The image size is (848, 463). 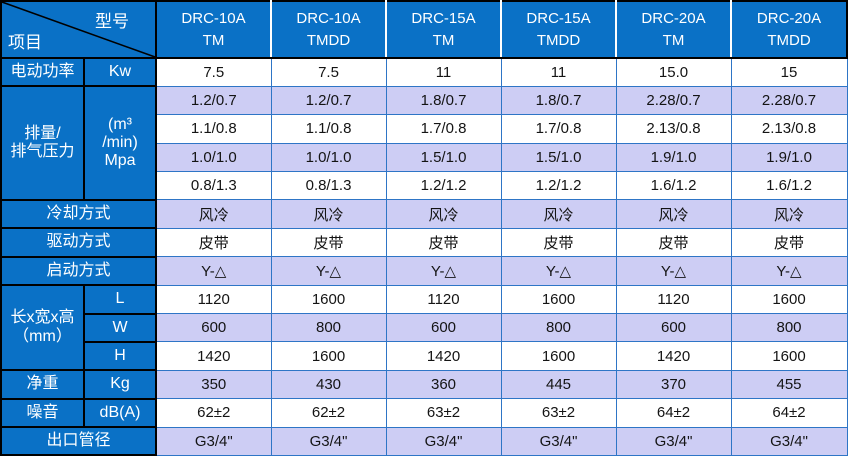 I want to click on data-cell: 350, so click(x=213, y=384).